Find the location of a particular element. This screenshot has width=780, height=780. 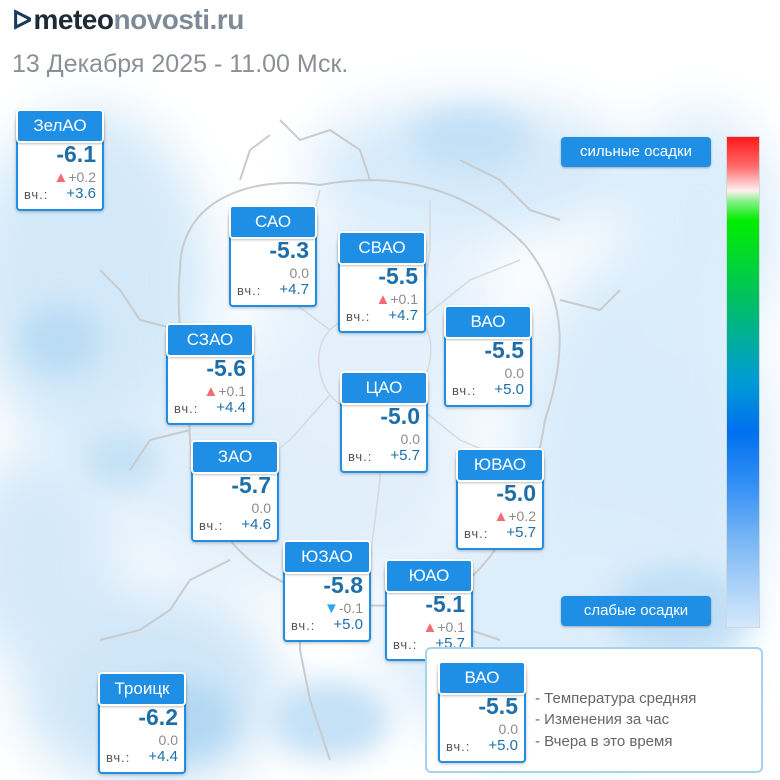

district-card-d2: СВАО -5.5 ▲+0.1 вч.: +4.7 is located at coordinates (382, 282).